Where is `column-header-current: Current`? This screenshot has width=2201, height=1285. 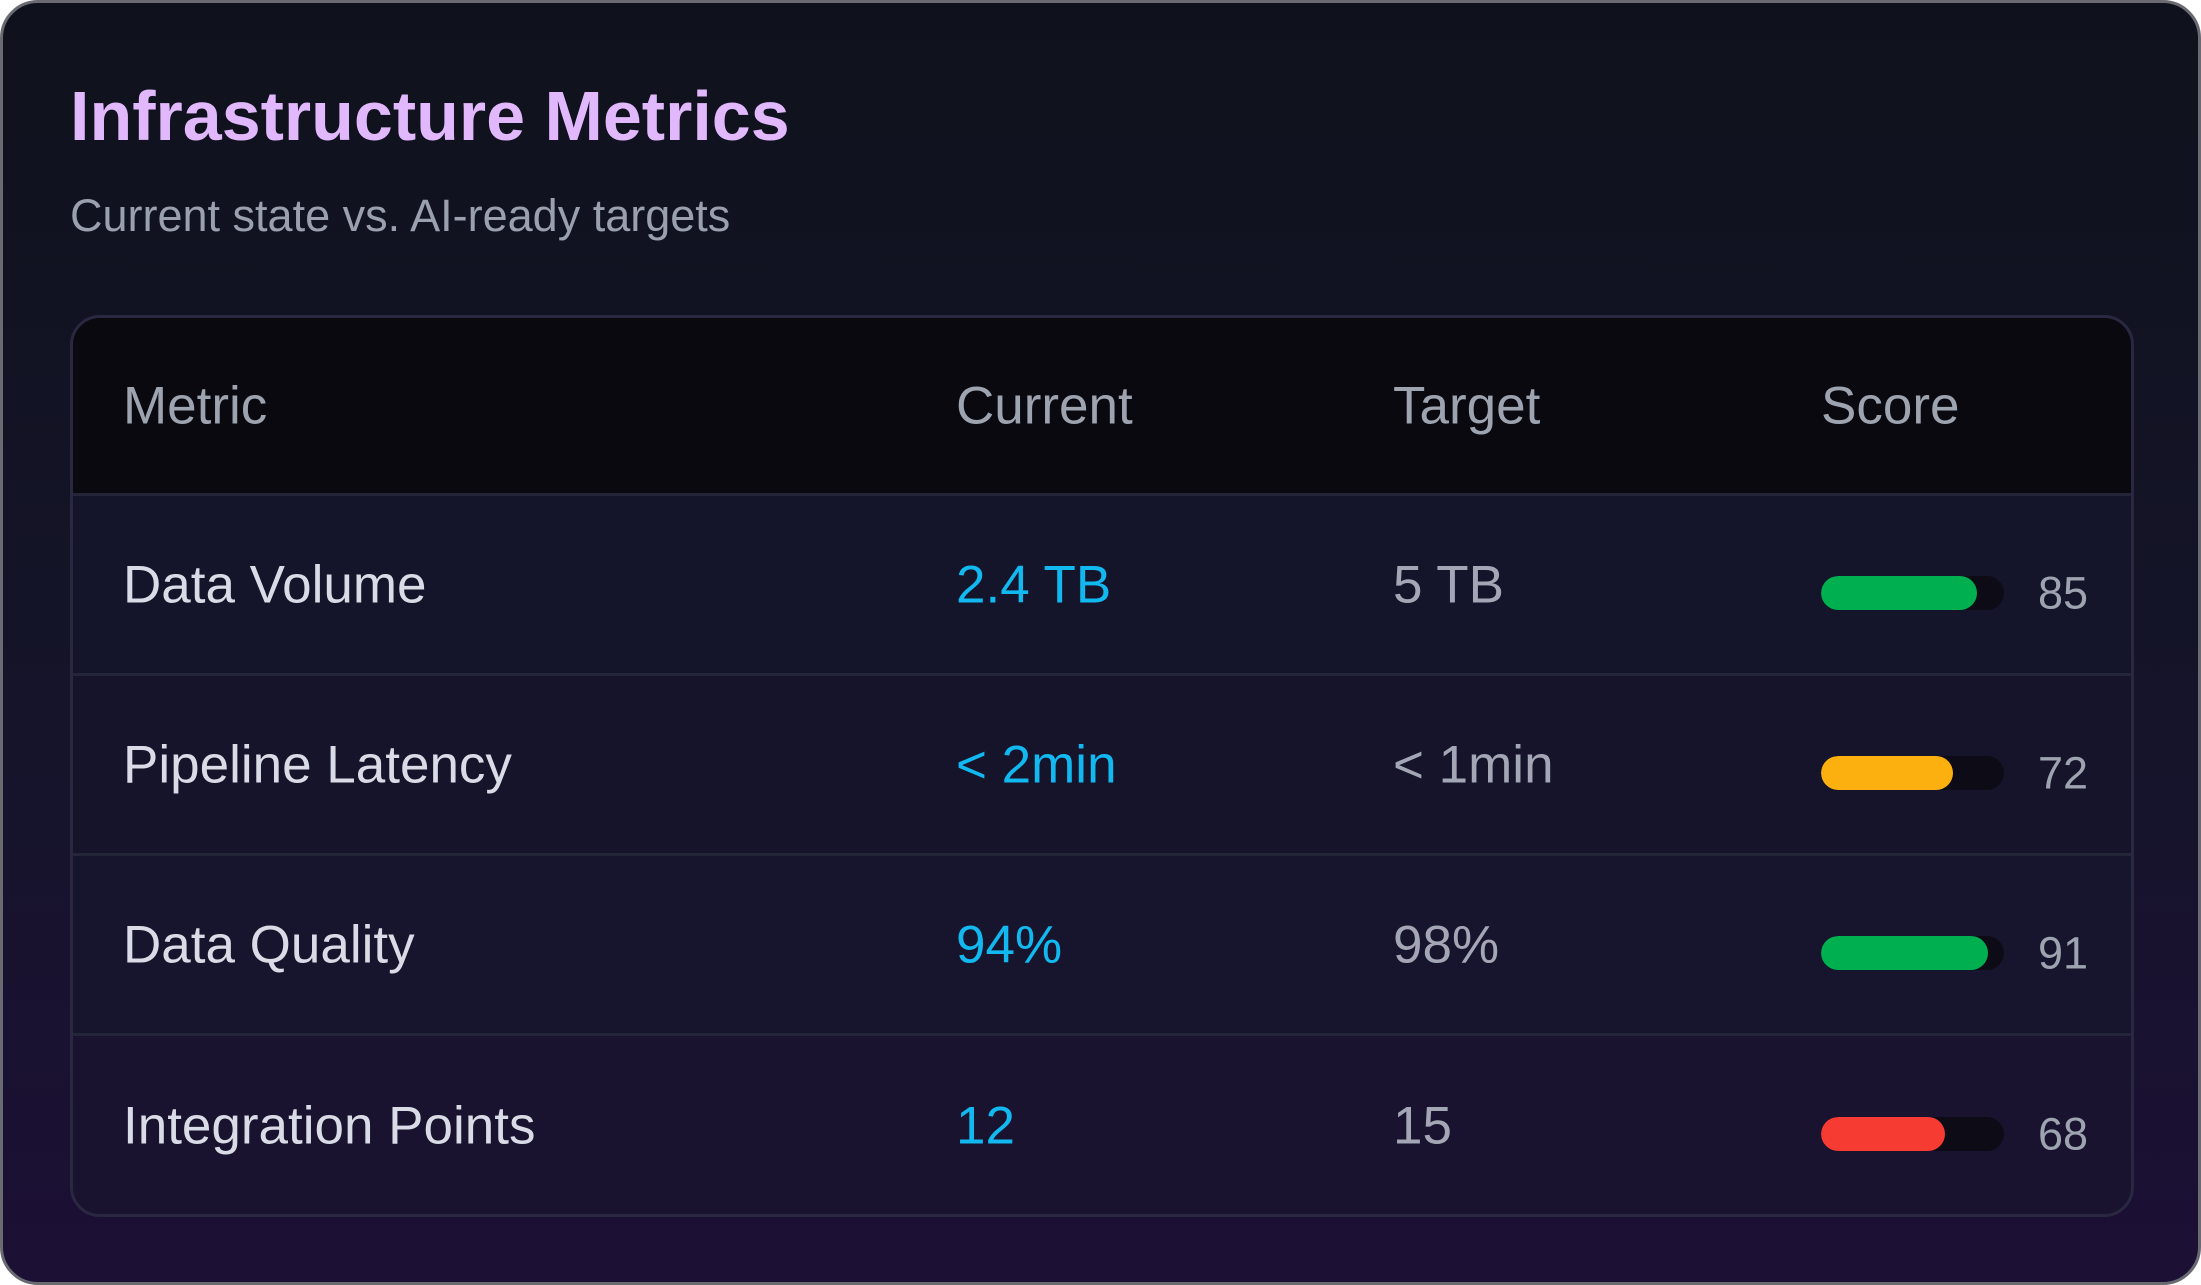
column-header-current: Current is located at coordinates (1044, 405).